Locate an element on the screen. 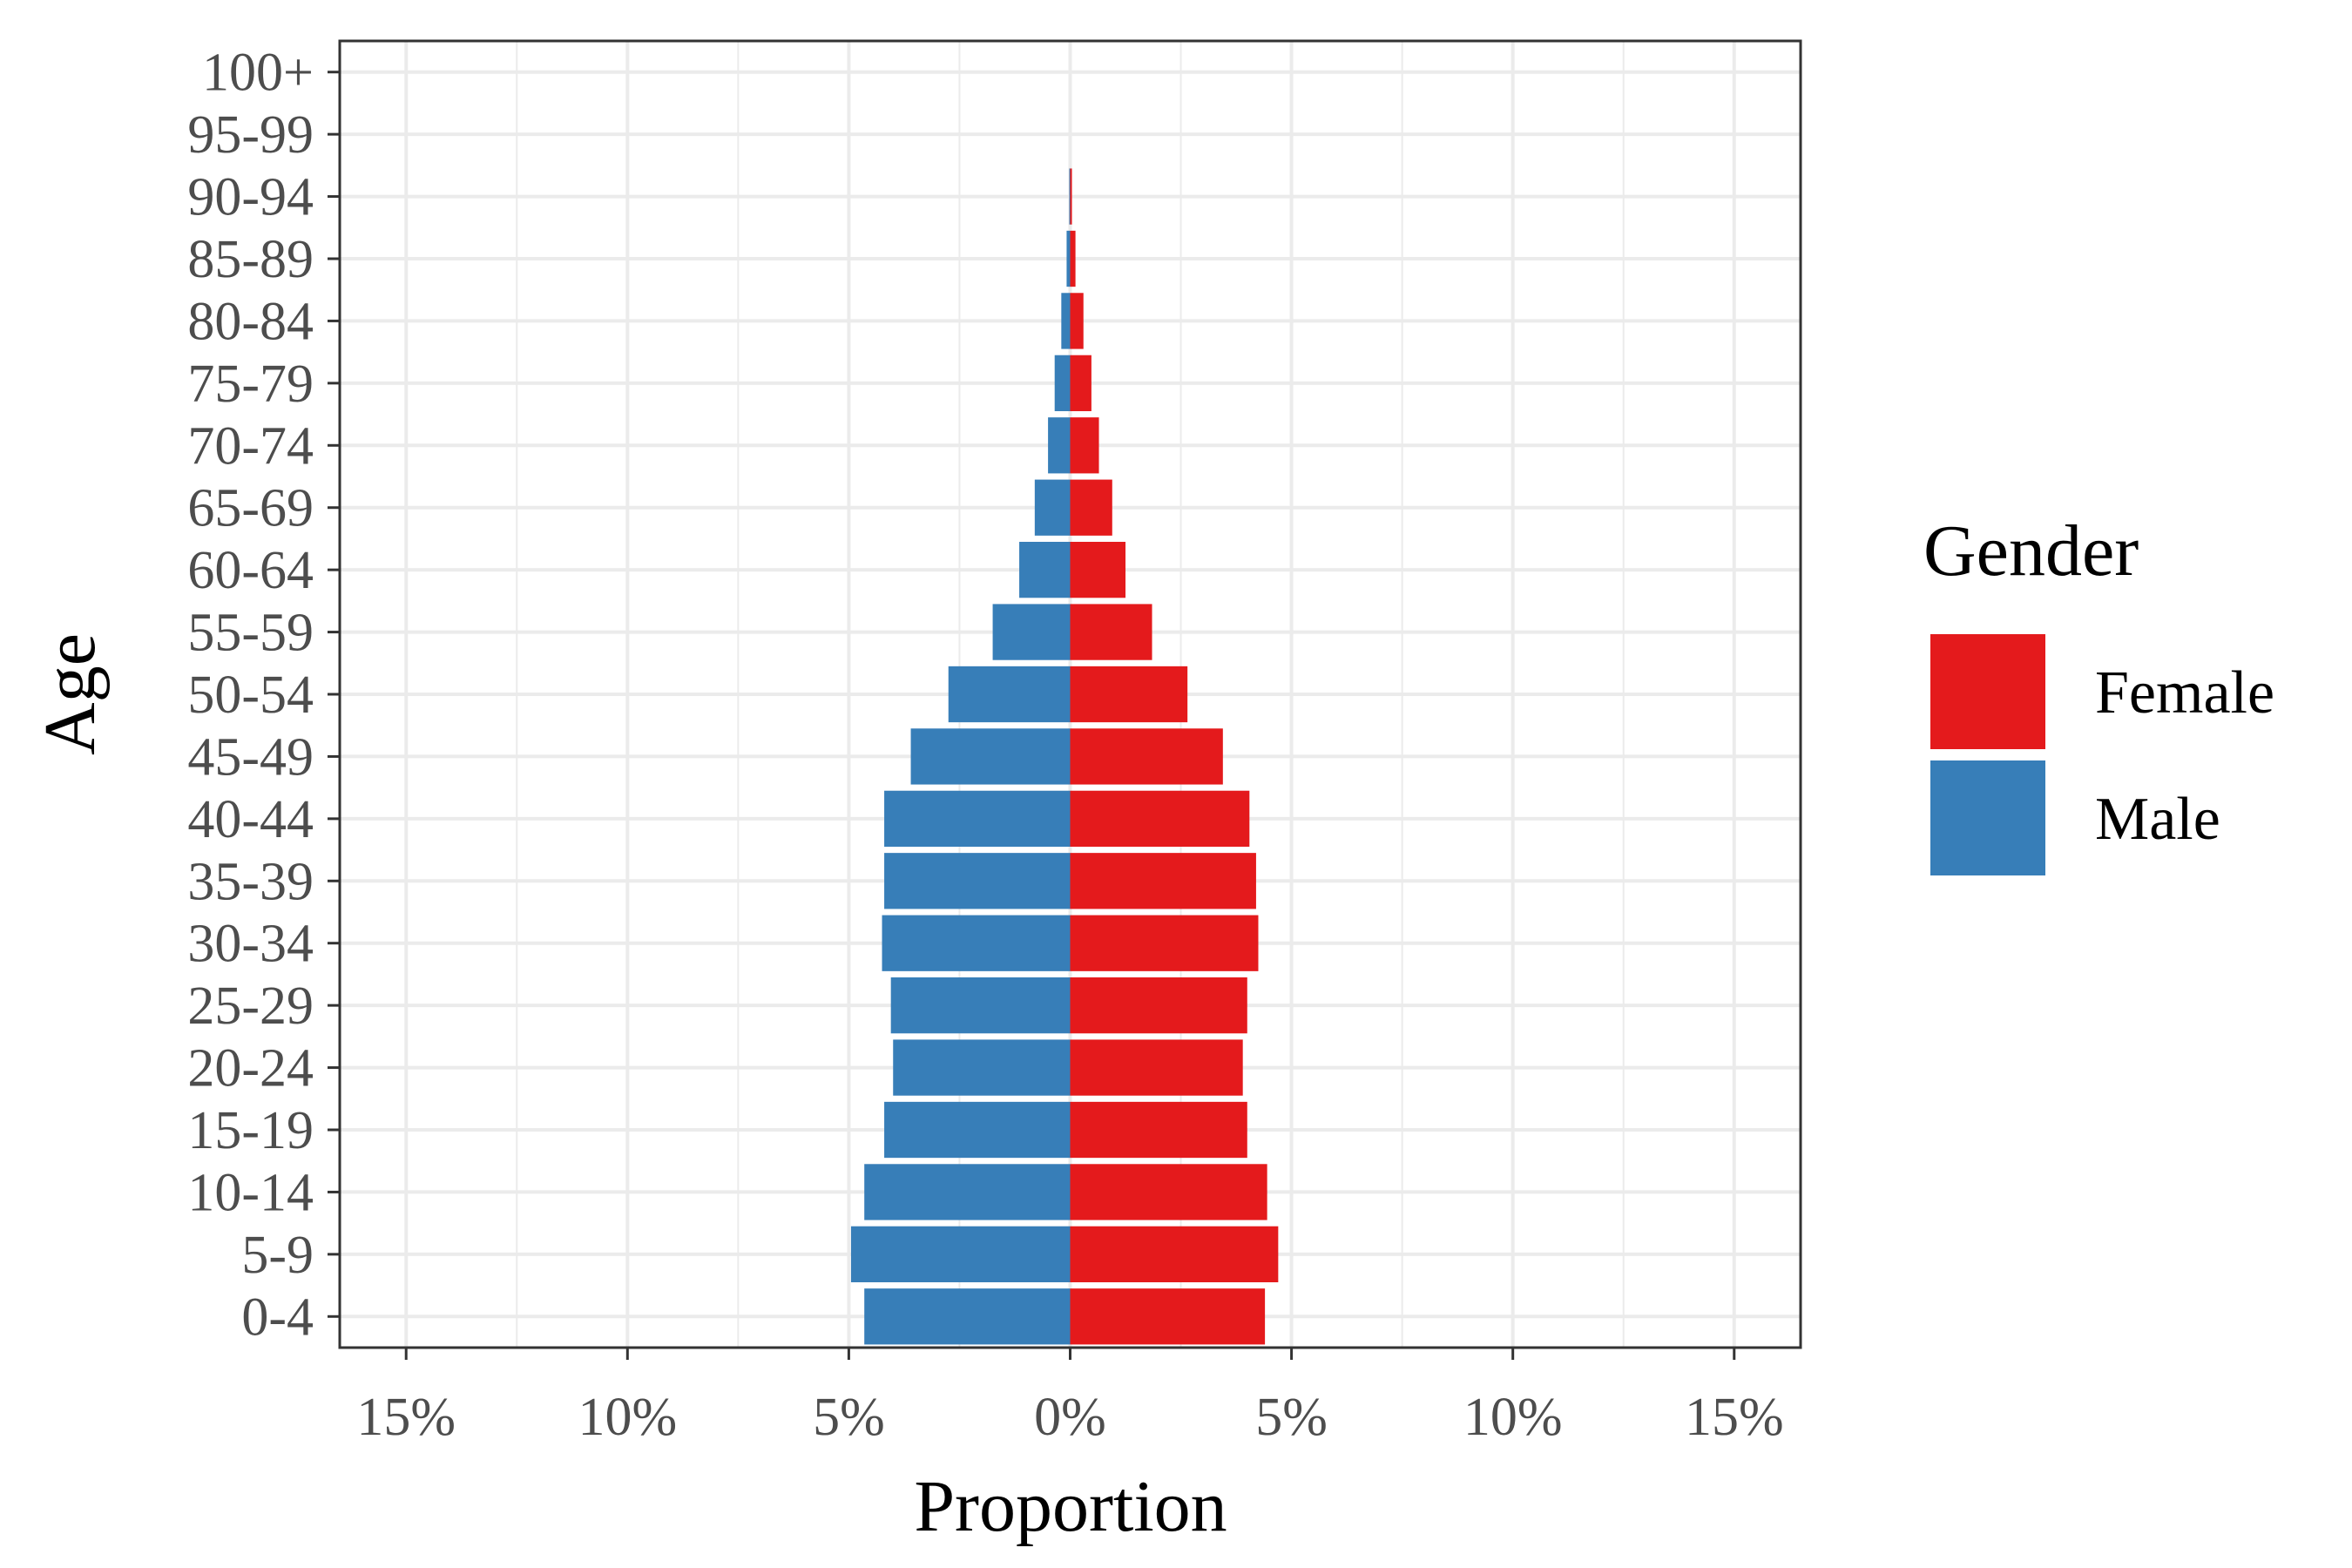 This screenshot has height=1568, width=2352. legend-key-male is located at coordinates (1988, 817).